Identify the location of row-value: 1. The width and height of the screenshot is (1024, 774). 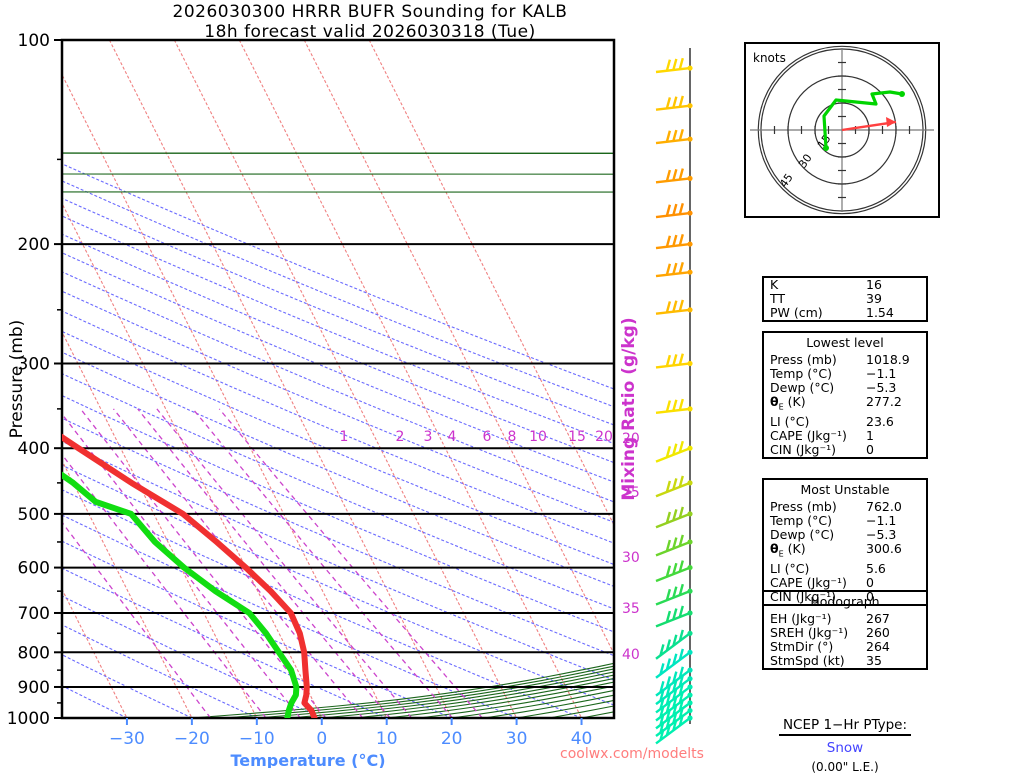
(870, 435).